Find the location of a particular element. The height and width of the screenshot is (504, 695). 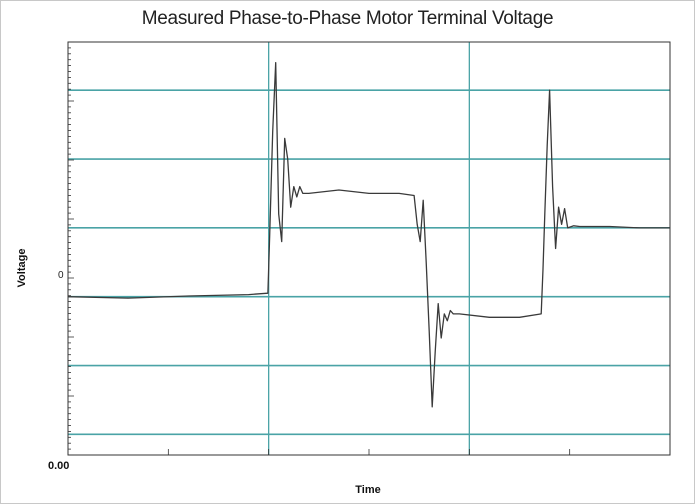

x-tick-label: 0.00 is located at coordinates (59, 466).